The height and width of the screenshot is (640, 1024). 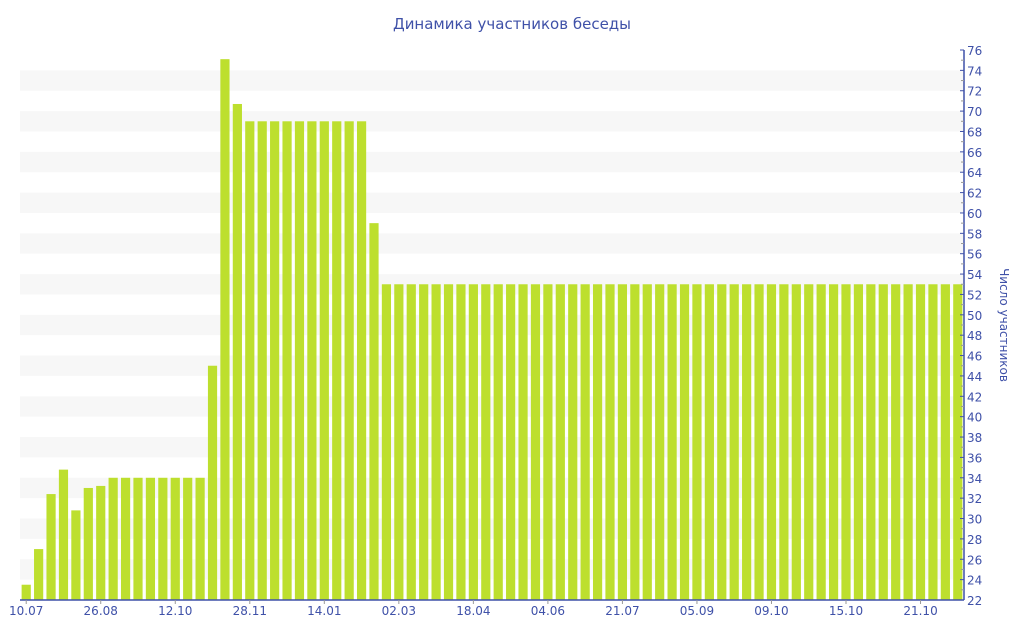 What do you see at coordinates (771, 611) in the screenshot?
I see `x-tick-label: 09.10` at bounding box center [771, 611].